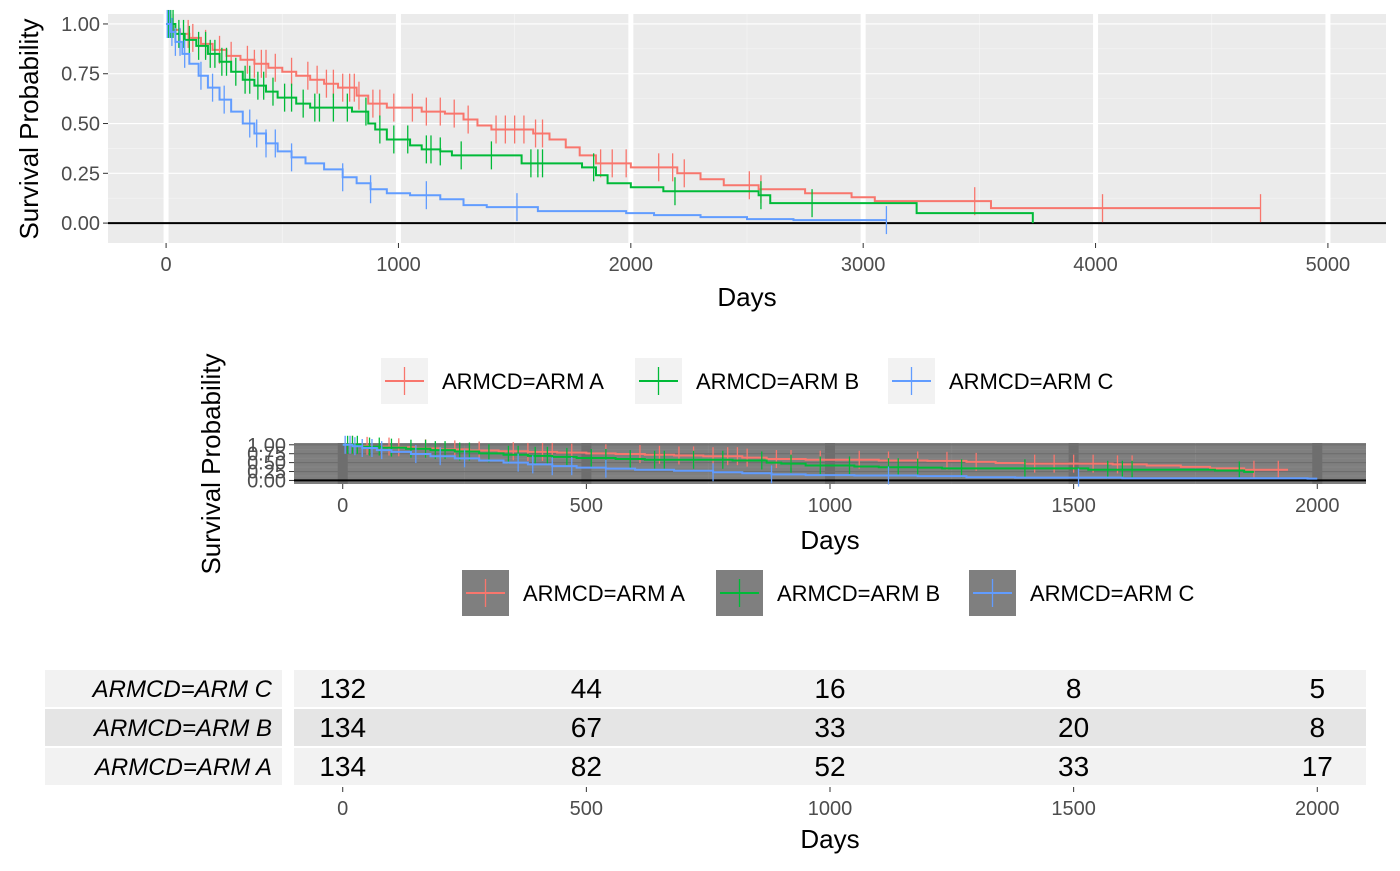 The height and width of the screenshot is (871, 1400). Describe the element at coordinates (1095, 265) in the screenshot. I see `x-tick-label: 4000` at that location.